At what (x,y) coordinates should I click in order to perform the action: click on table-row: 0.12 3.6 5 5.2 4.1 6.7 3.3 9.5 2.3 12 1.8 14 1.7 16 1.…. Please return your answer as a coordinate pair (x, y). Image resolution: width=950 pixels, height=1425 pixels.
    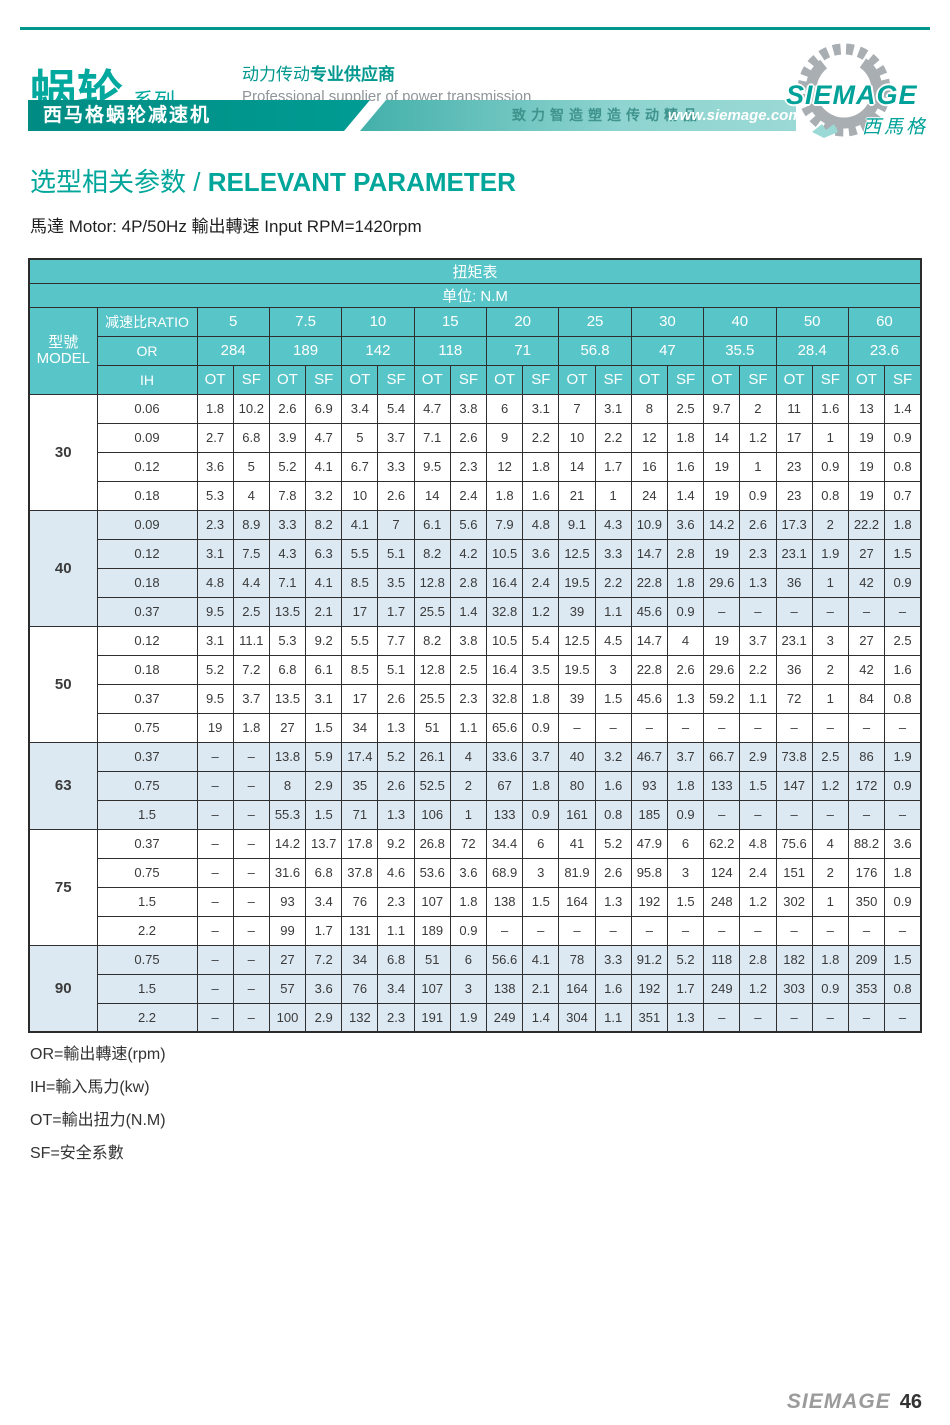
    Looking at the image, I should click on (475, 466).